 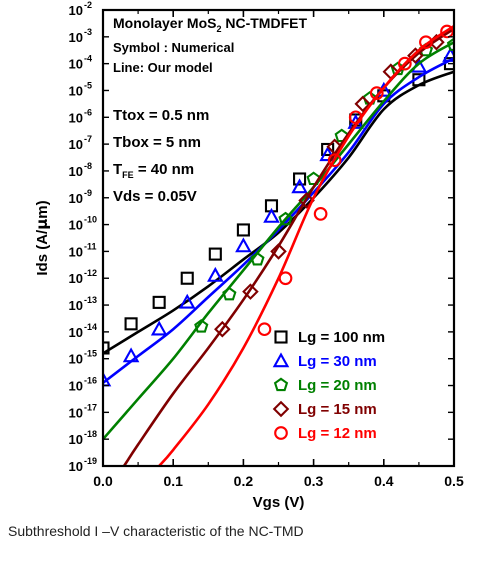 What do you see at coordinates (88, 32) in the screenshot?
I see `y-tick-exponent: -3` at bounding box center [88, 32].